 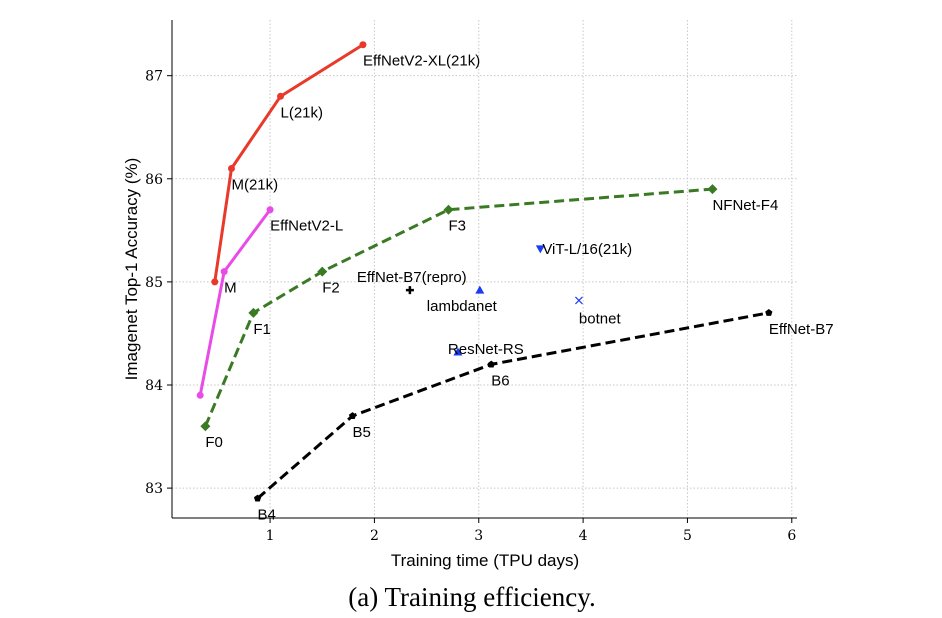 What do you see at coordinates (801, 329) in the screenshot?
I see `point-label: EffNet-B7` at bounding box center [801, 329].